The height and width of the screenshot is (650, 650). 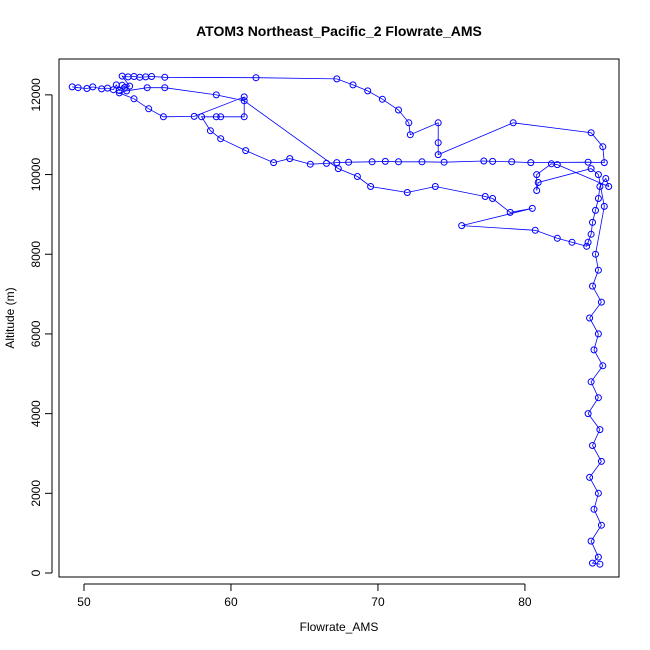 I want to click on y-tick-label: 8000, so click(x=36, y=254).